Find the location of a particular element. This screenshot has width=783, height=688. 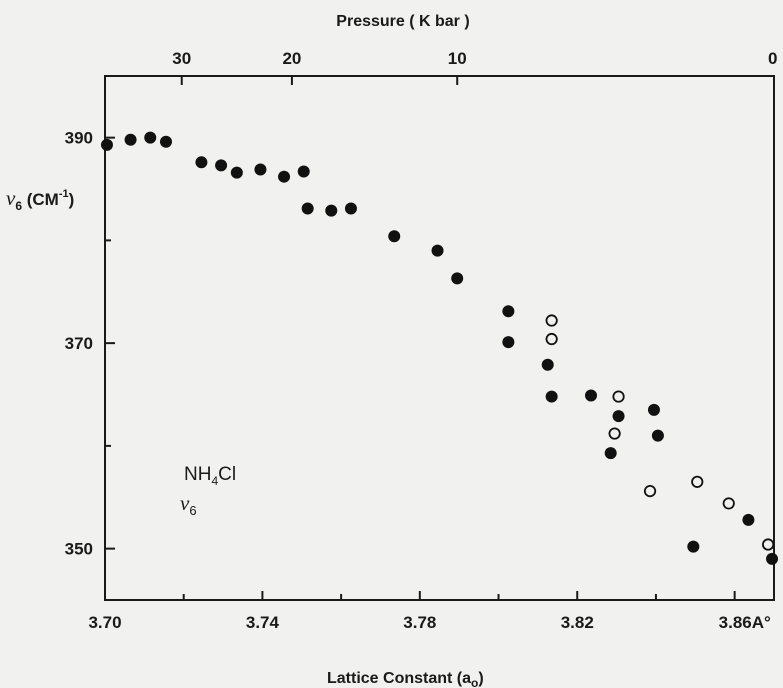

y-axis-title-subscript: 6 is located at coordinates (18, 206).